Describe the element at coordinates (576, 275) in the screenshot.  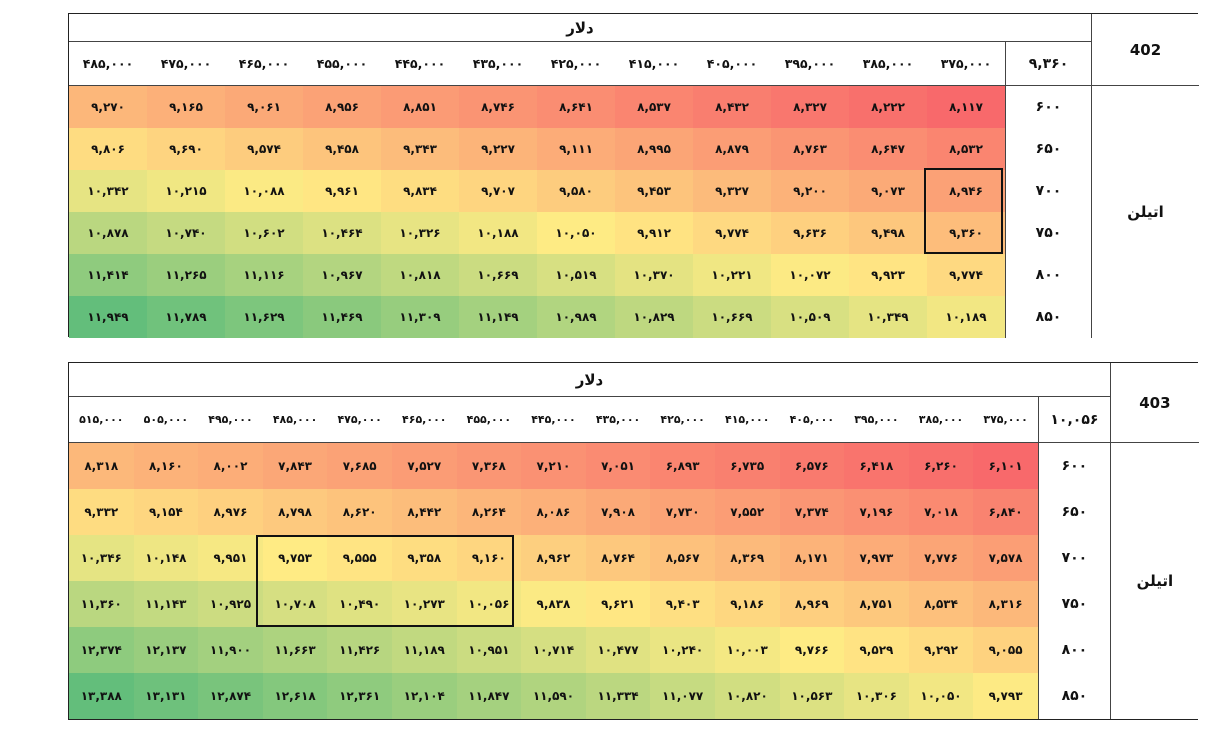
I see `table-cell: ۱۰,۵۱۹` at that location.